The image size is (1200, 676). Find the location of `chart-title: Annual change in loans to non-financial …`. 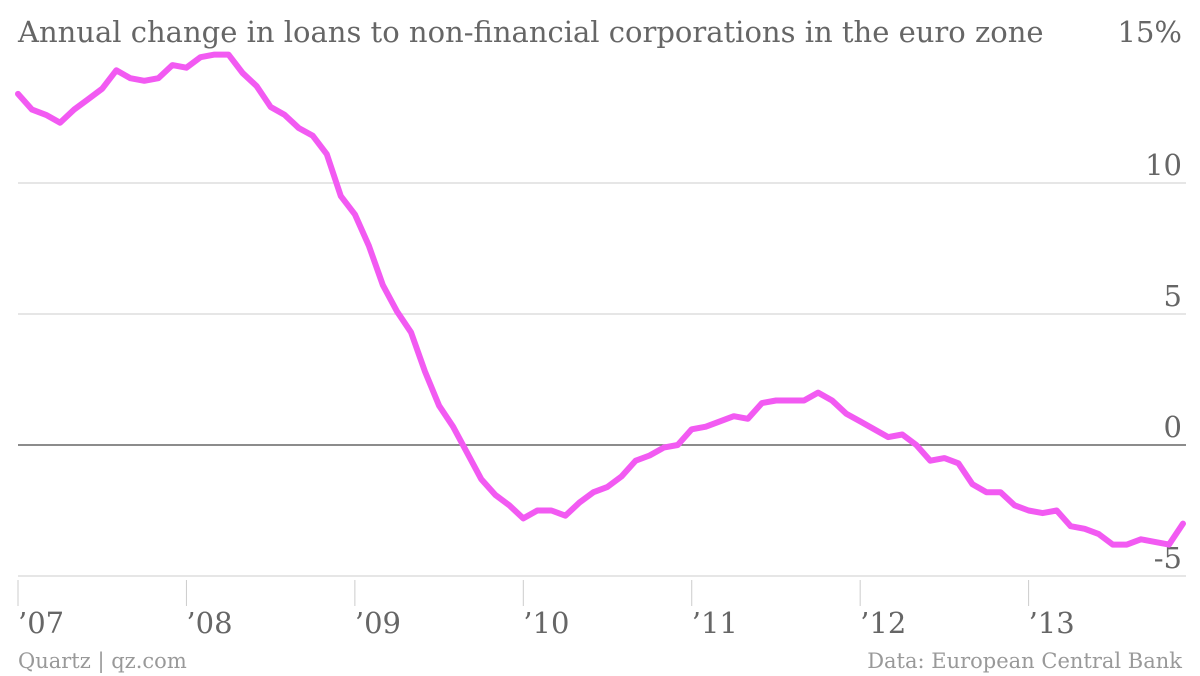

chart-title: Annual change in loans to non-financial … is located at coordinates (530, 32).